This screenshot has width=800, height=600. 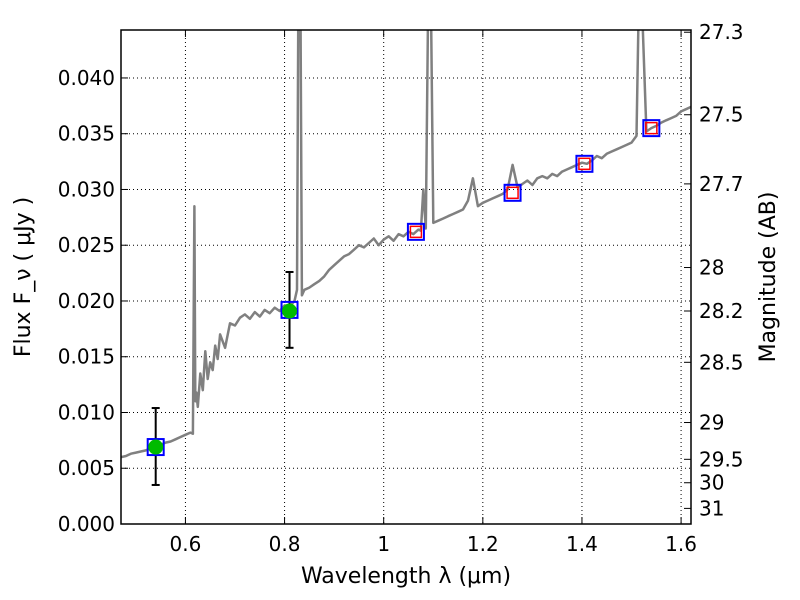 What do you see at coordinates (86, 524) in the screenshot?
I see `y-tick-label: 0.000` at bounding box center [86, 524].